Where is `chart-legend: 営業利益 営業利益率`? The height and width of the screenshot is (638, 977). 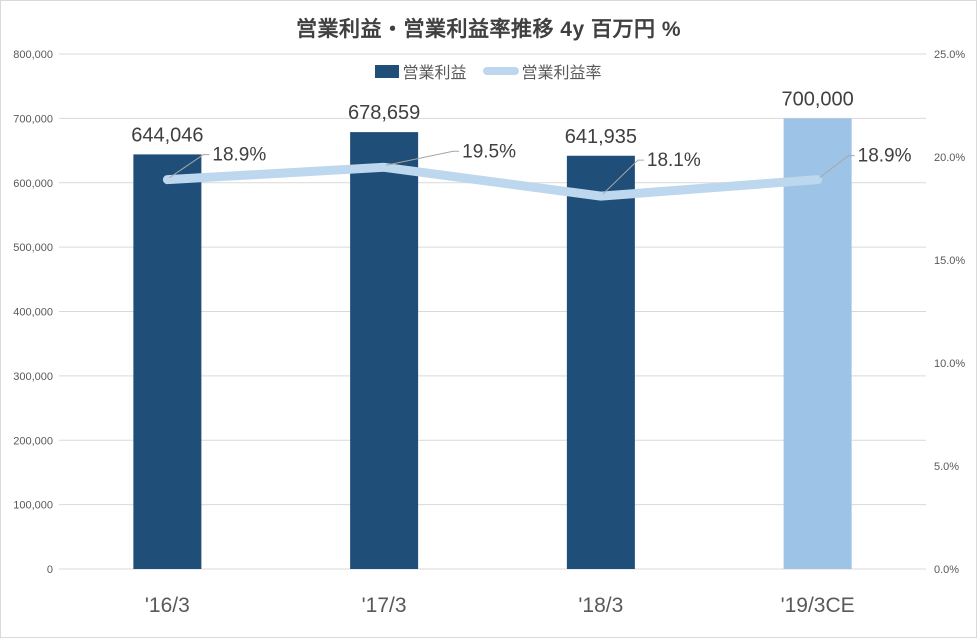 chart-legend: 営業利益 営業利益率 is located at coordinates (488, 71).